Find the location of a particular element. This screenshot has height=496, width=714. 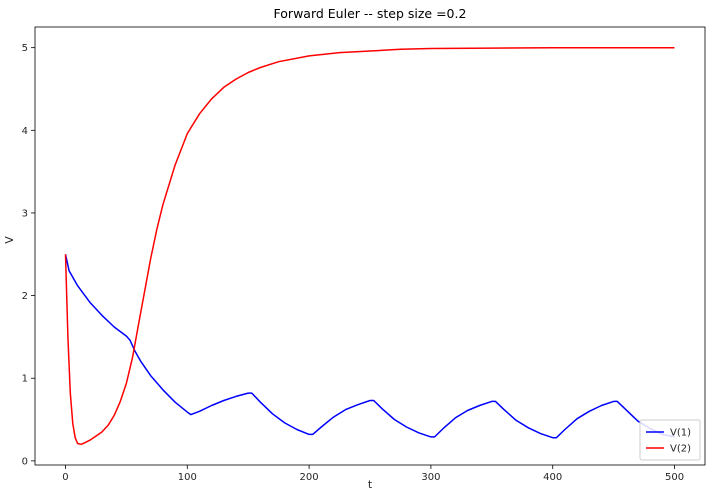

x-axis-ticks: 0 100 200 300 400 500 is located at coordinates (373, 474).